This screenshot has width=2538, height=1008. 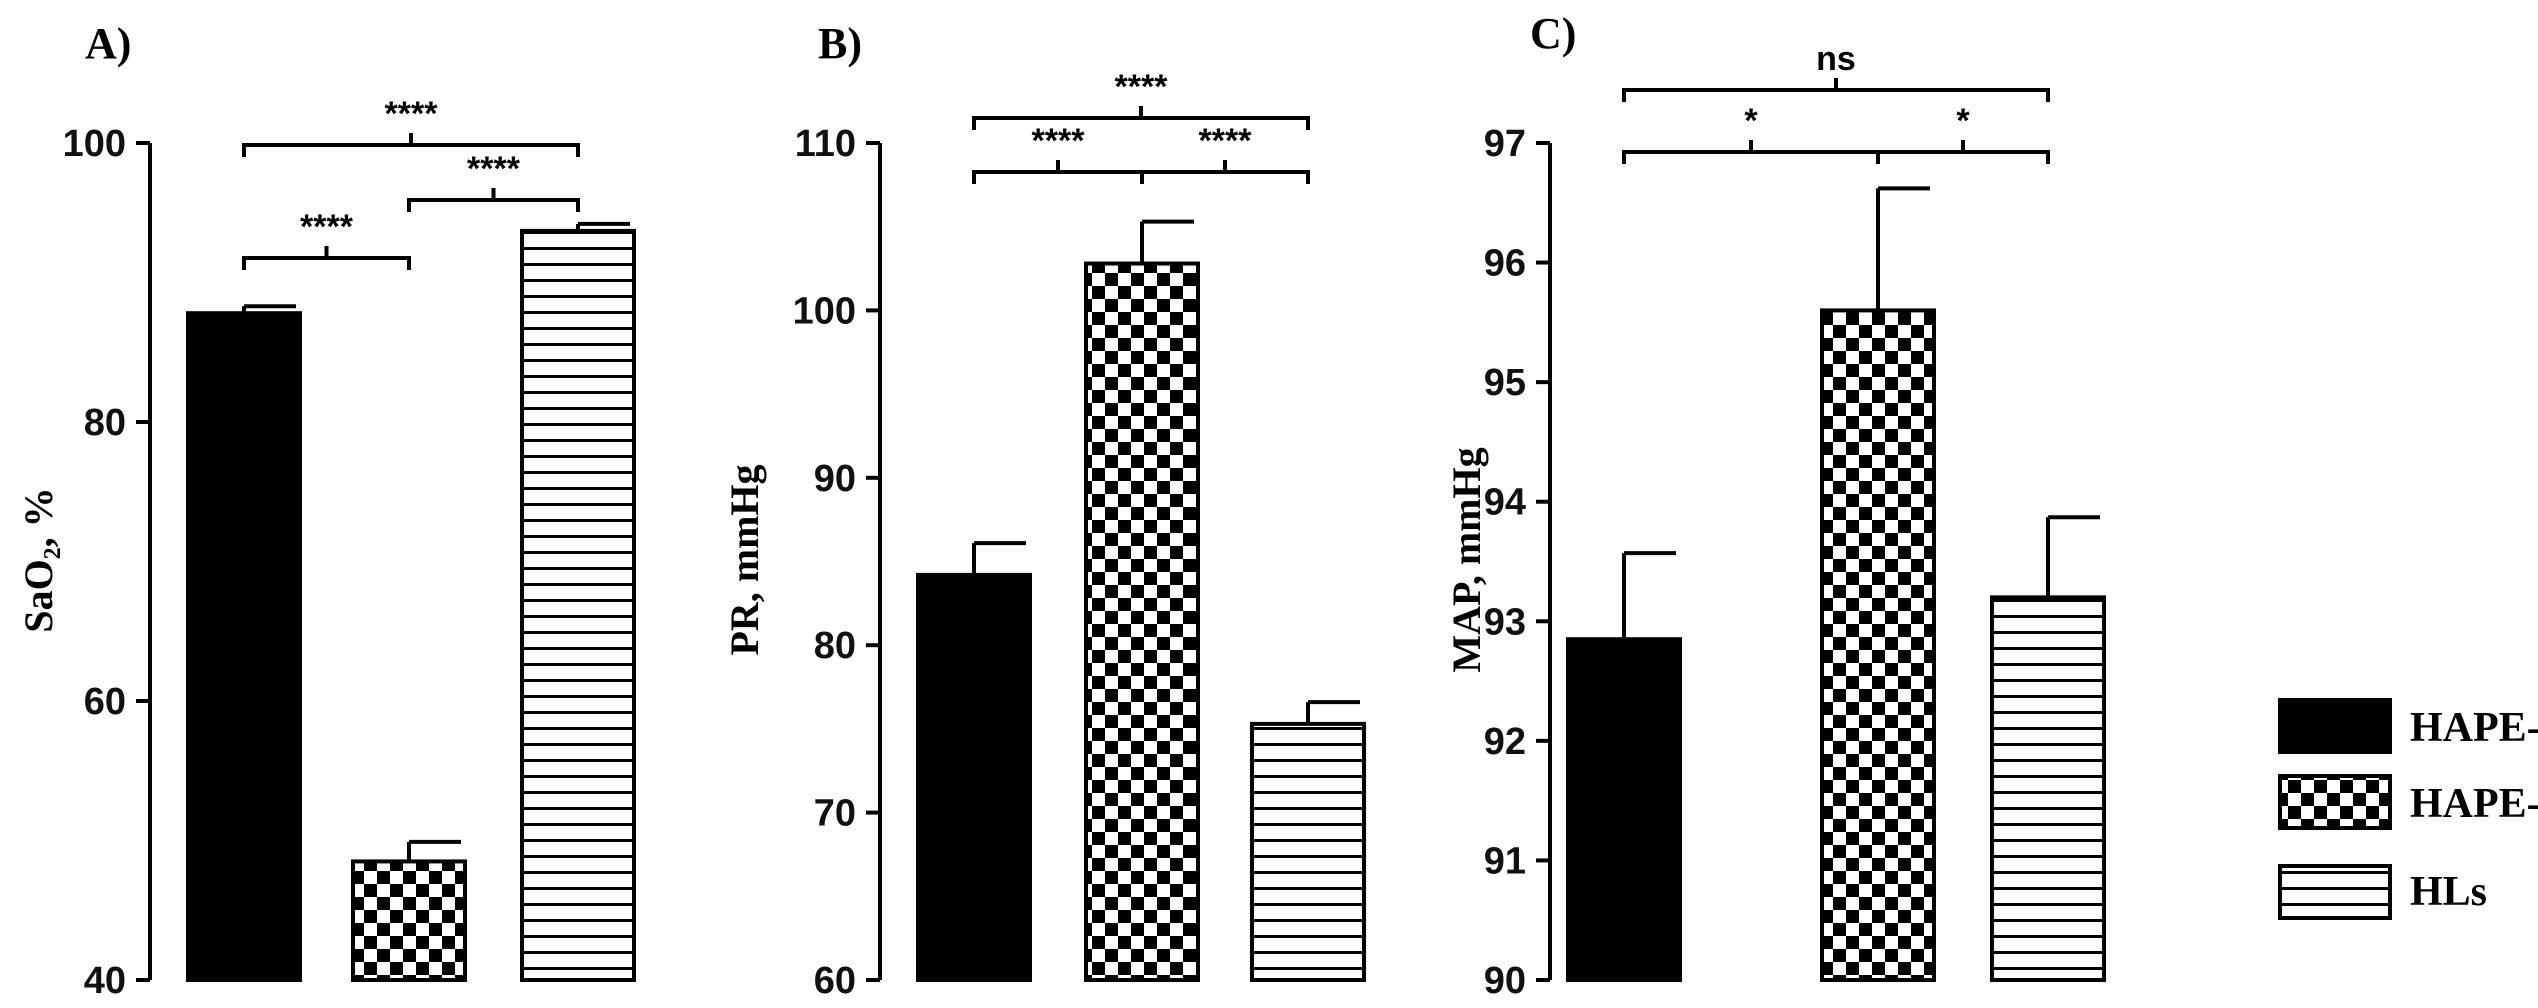 What do you see at coordinates (1466, 559) in the screenshot?
I see `y-axis-label: MAP, mmHg` at bounding box center [1466, 559].